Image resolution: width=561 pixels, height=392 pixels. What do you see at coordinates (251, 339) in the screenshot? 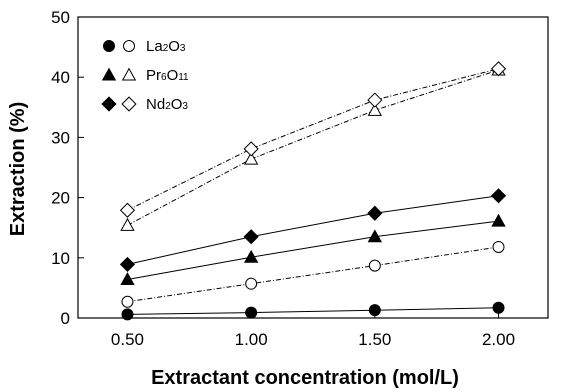
I see `x-tick-label: 1.00` at bounding box center [251, 339].